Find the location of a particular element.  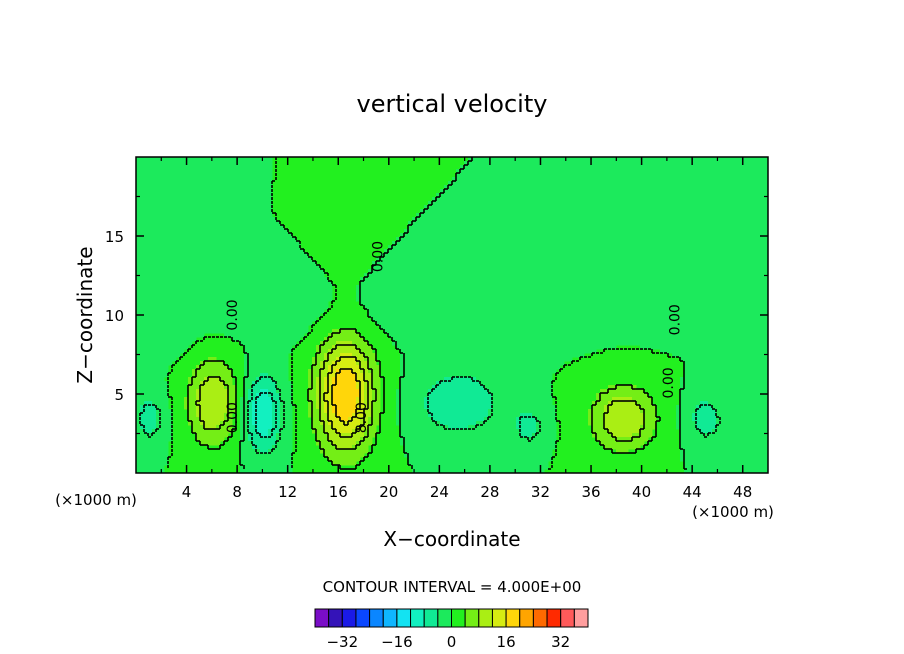

colorbar-tick-label: −32 is located at coordinates (342, 642).